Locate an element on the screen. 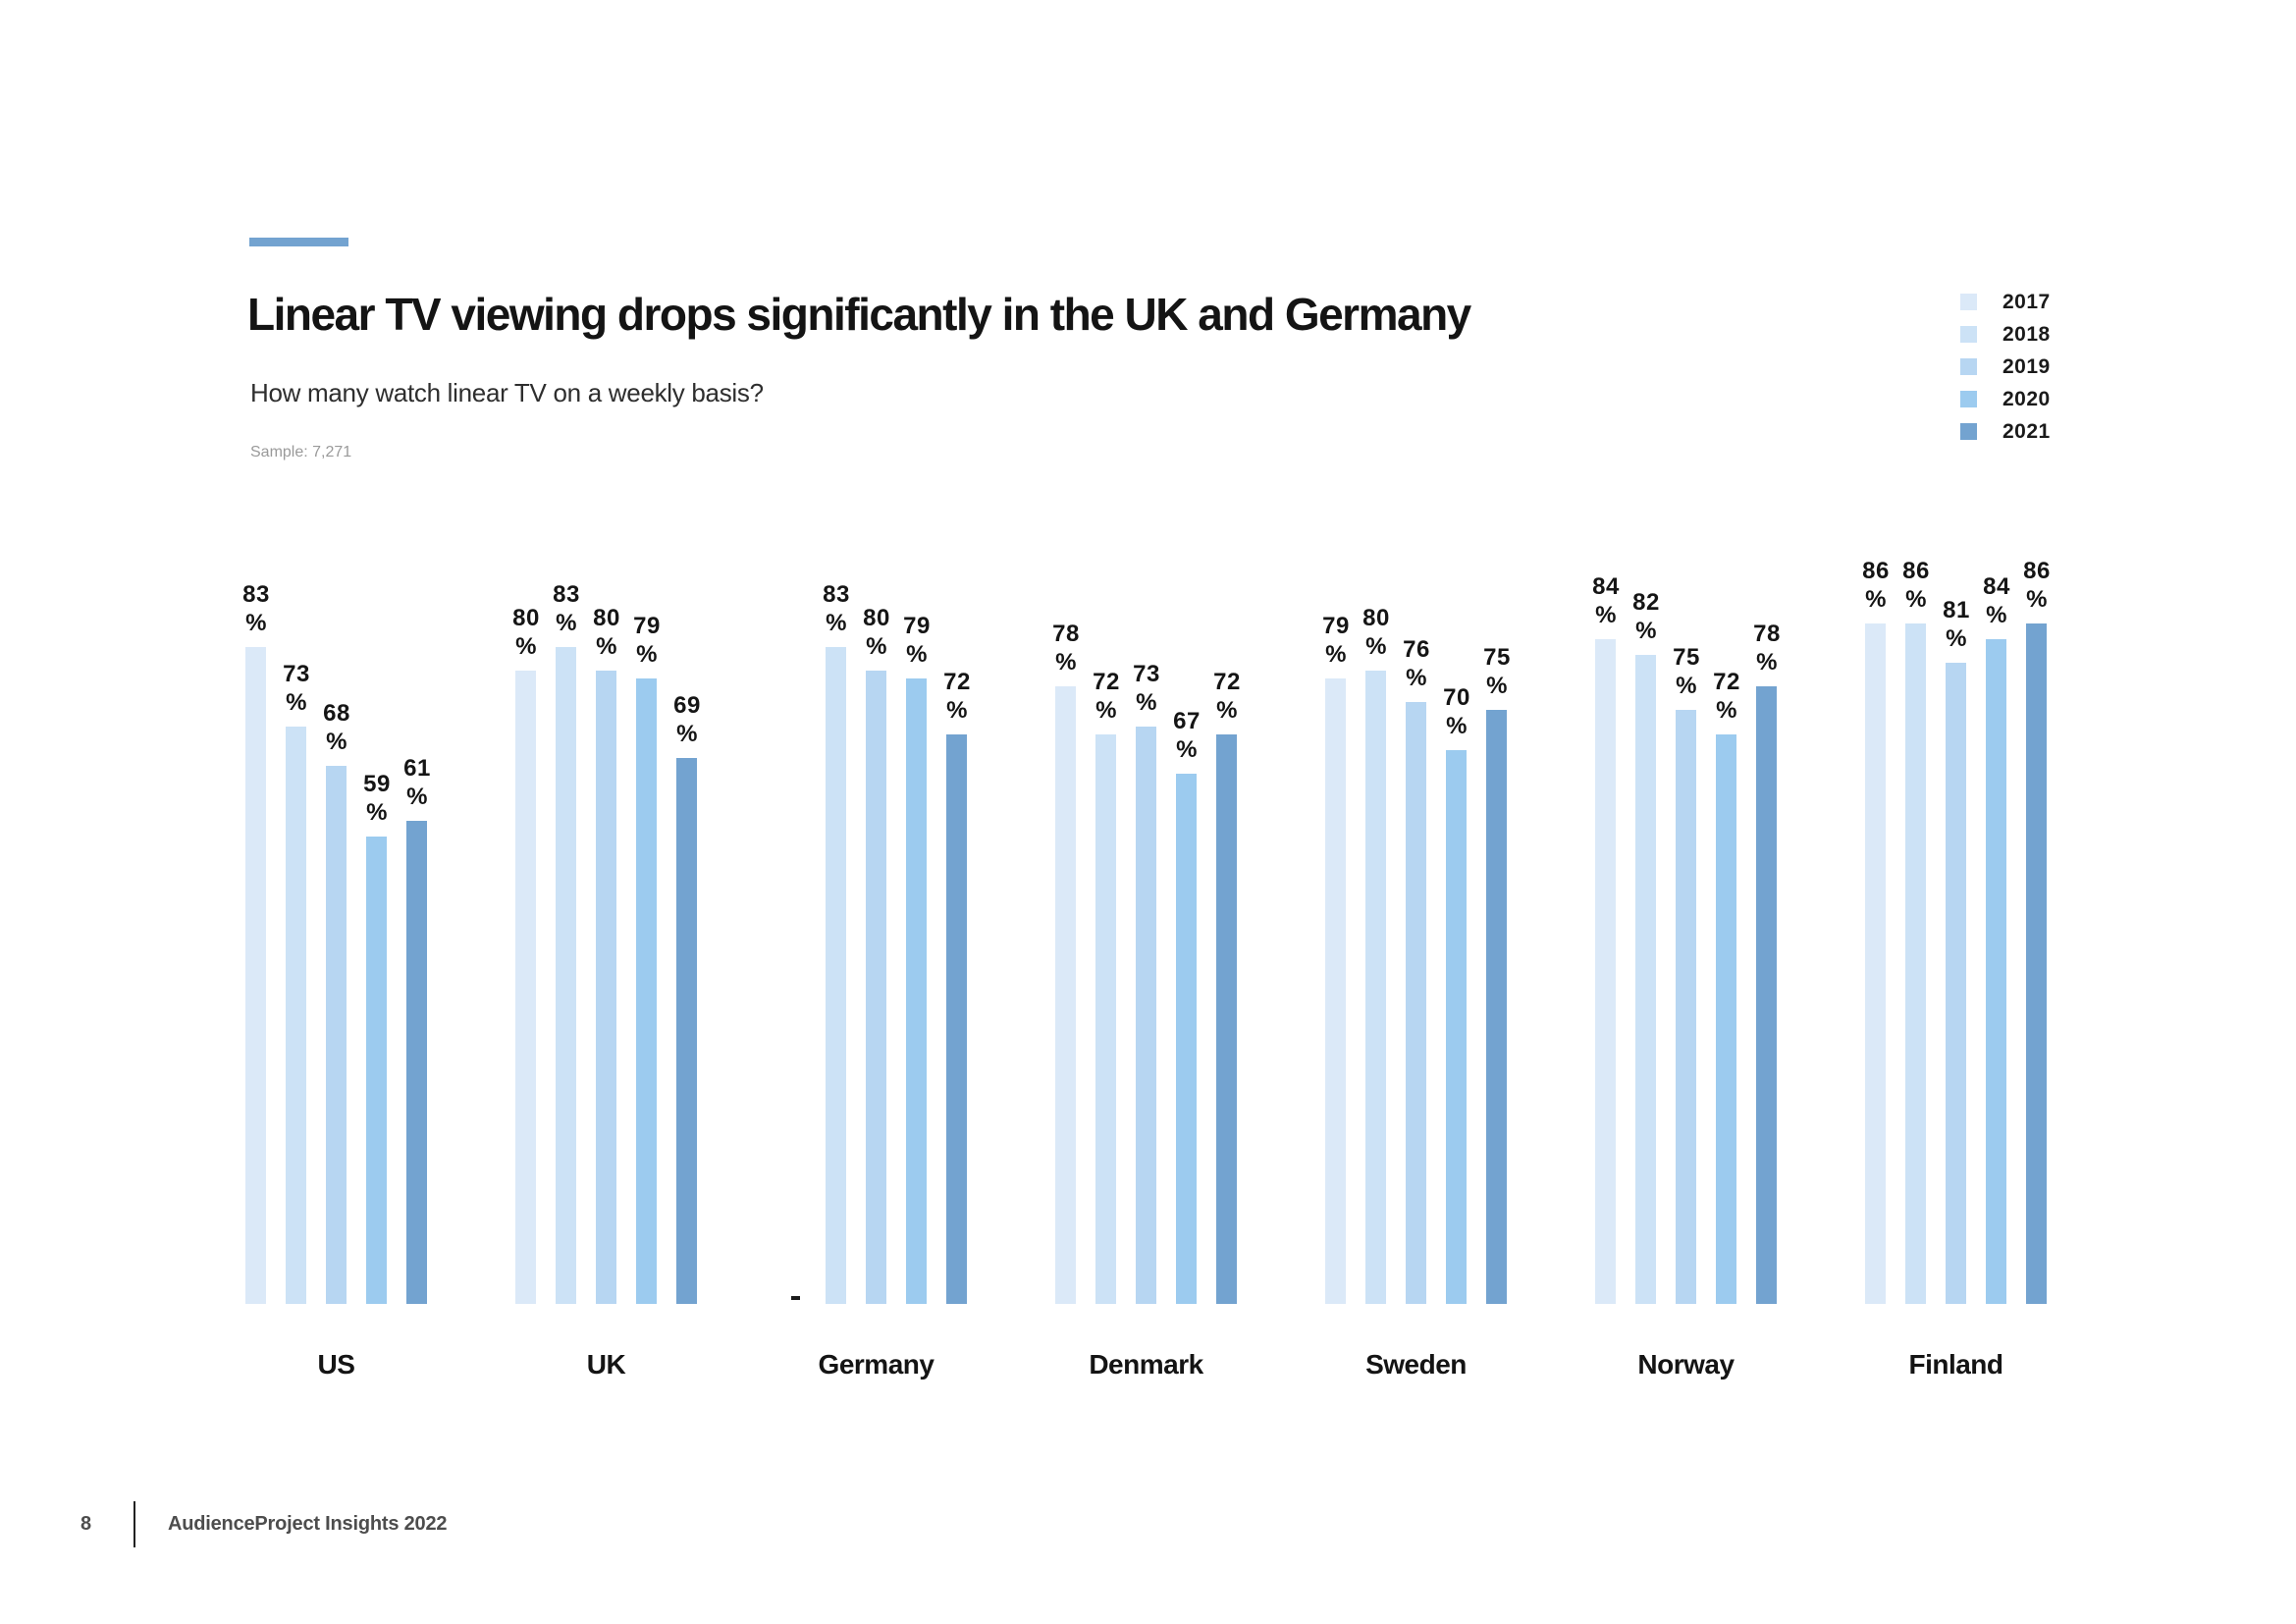 Image resolution: width=2296 pixels, height=1624 pixels. legend-label-2021: 2021 is located at coordinates (2026, 431).